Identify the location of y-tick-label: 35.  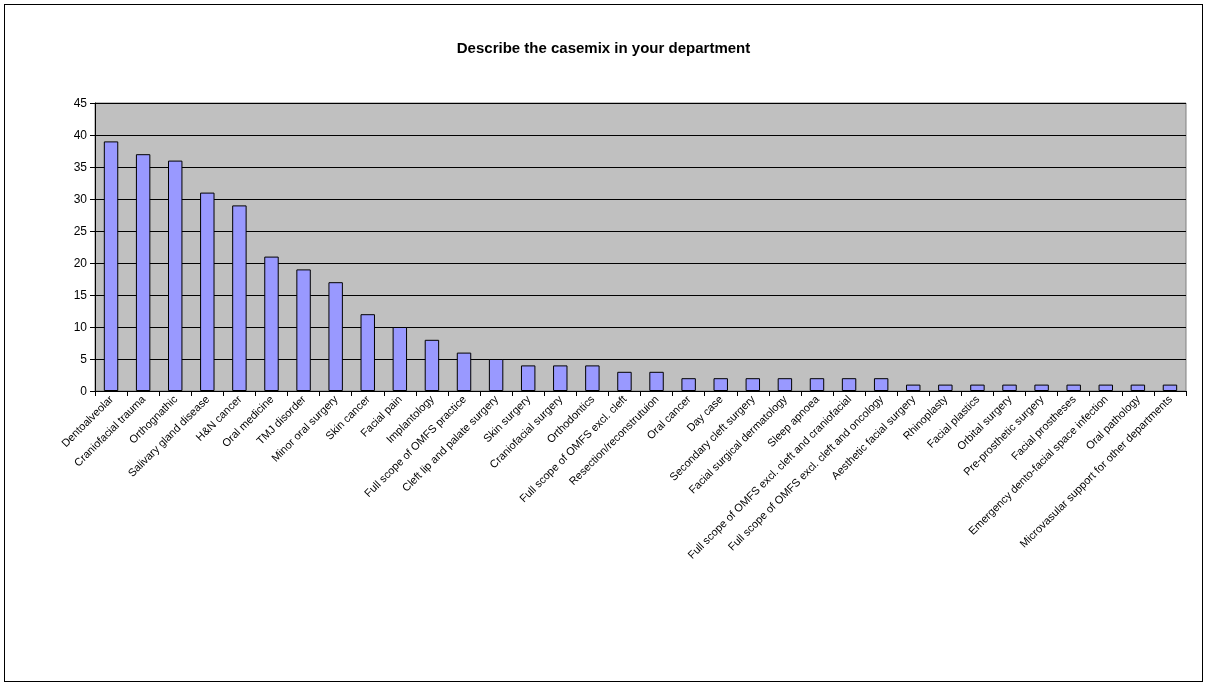
(80, 167).